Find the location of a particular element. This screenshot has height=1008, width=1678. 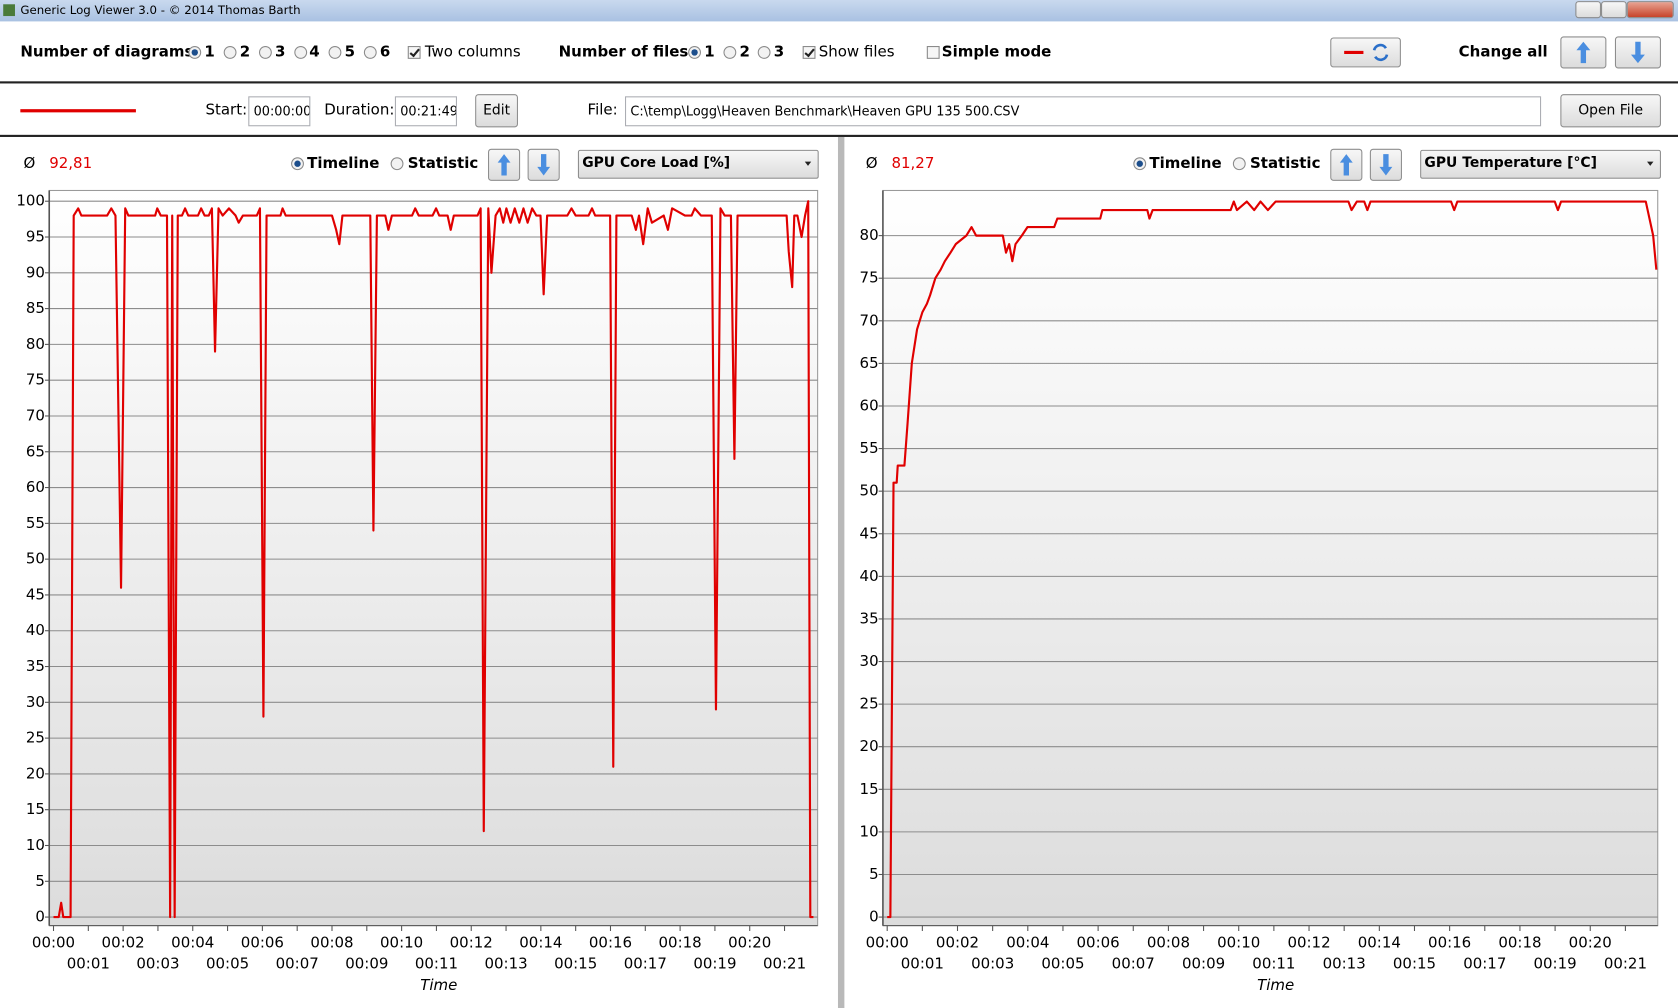

move-up-all-button is located at coordinates (1583, 52).